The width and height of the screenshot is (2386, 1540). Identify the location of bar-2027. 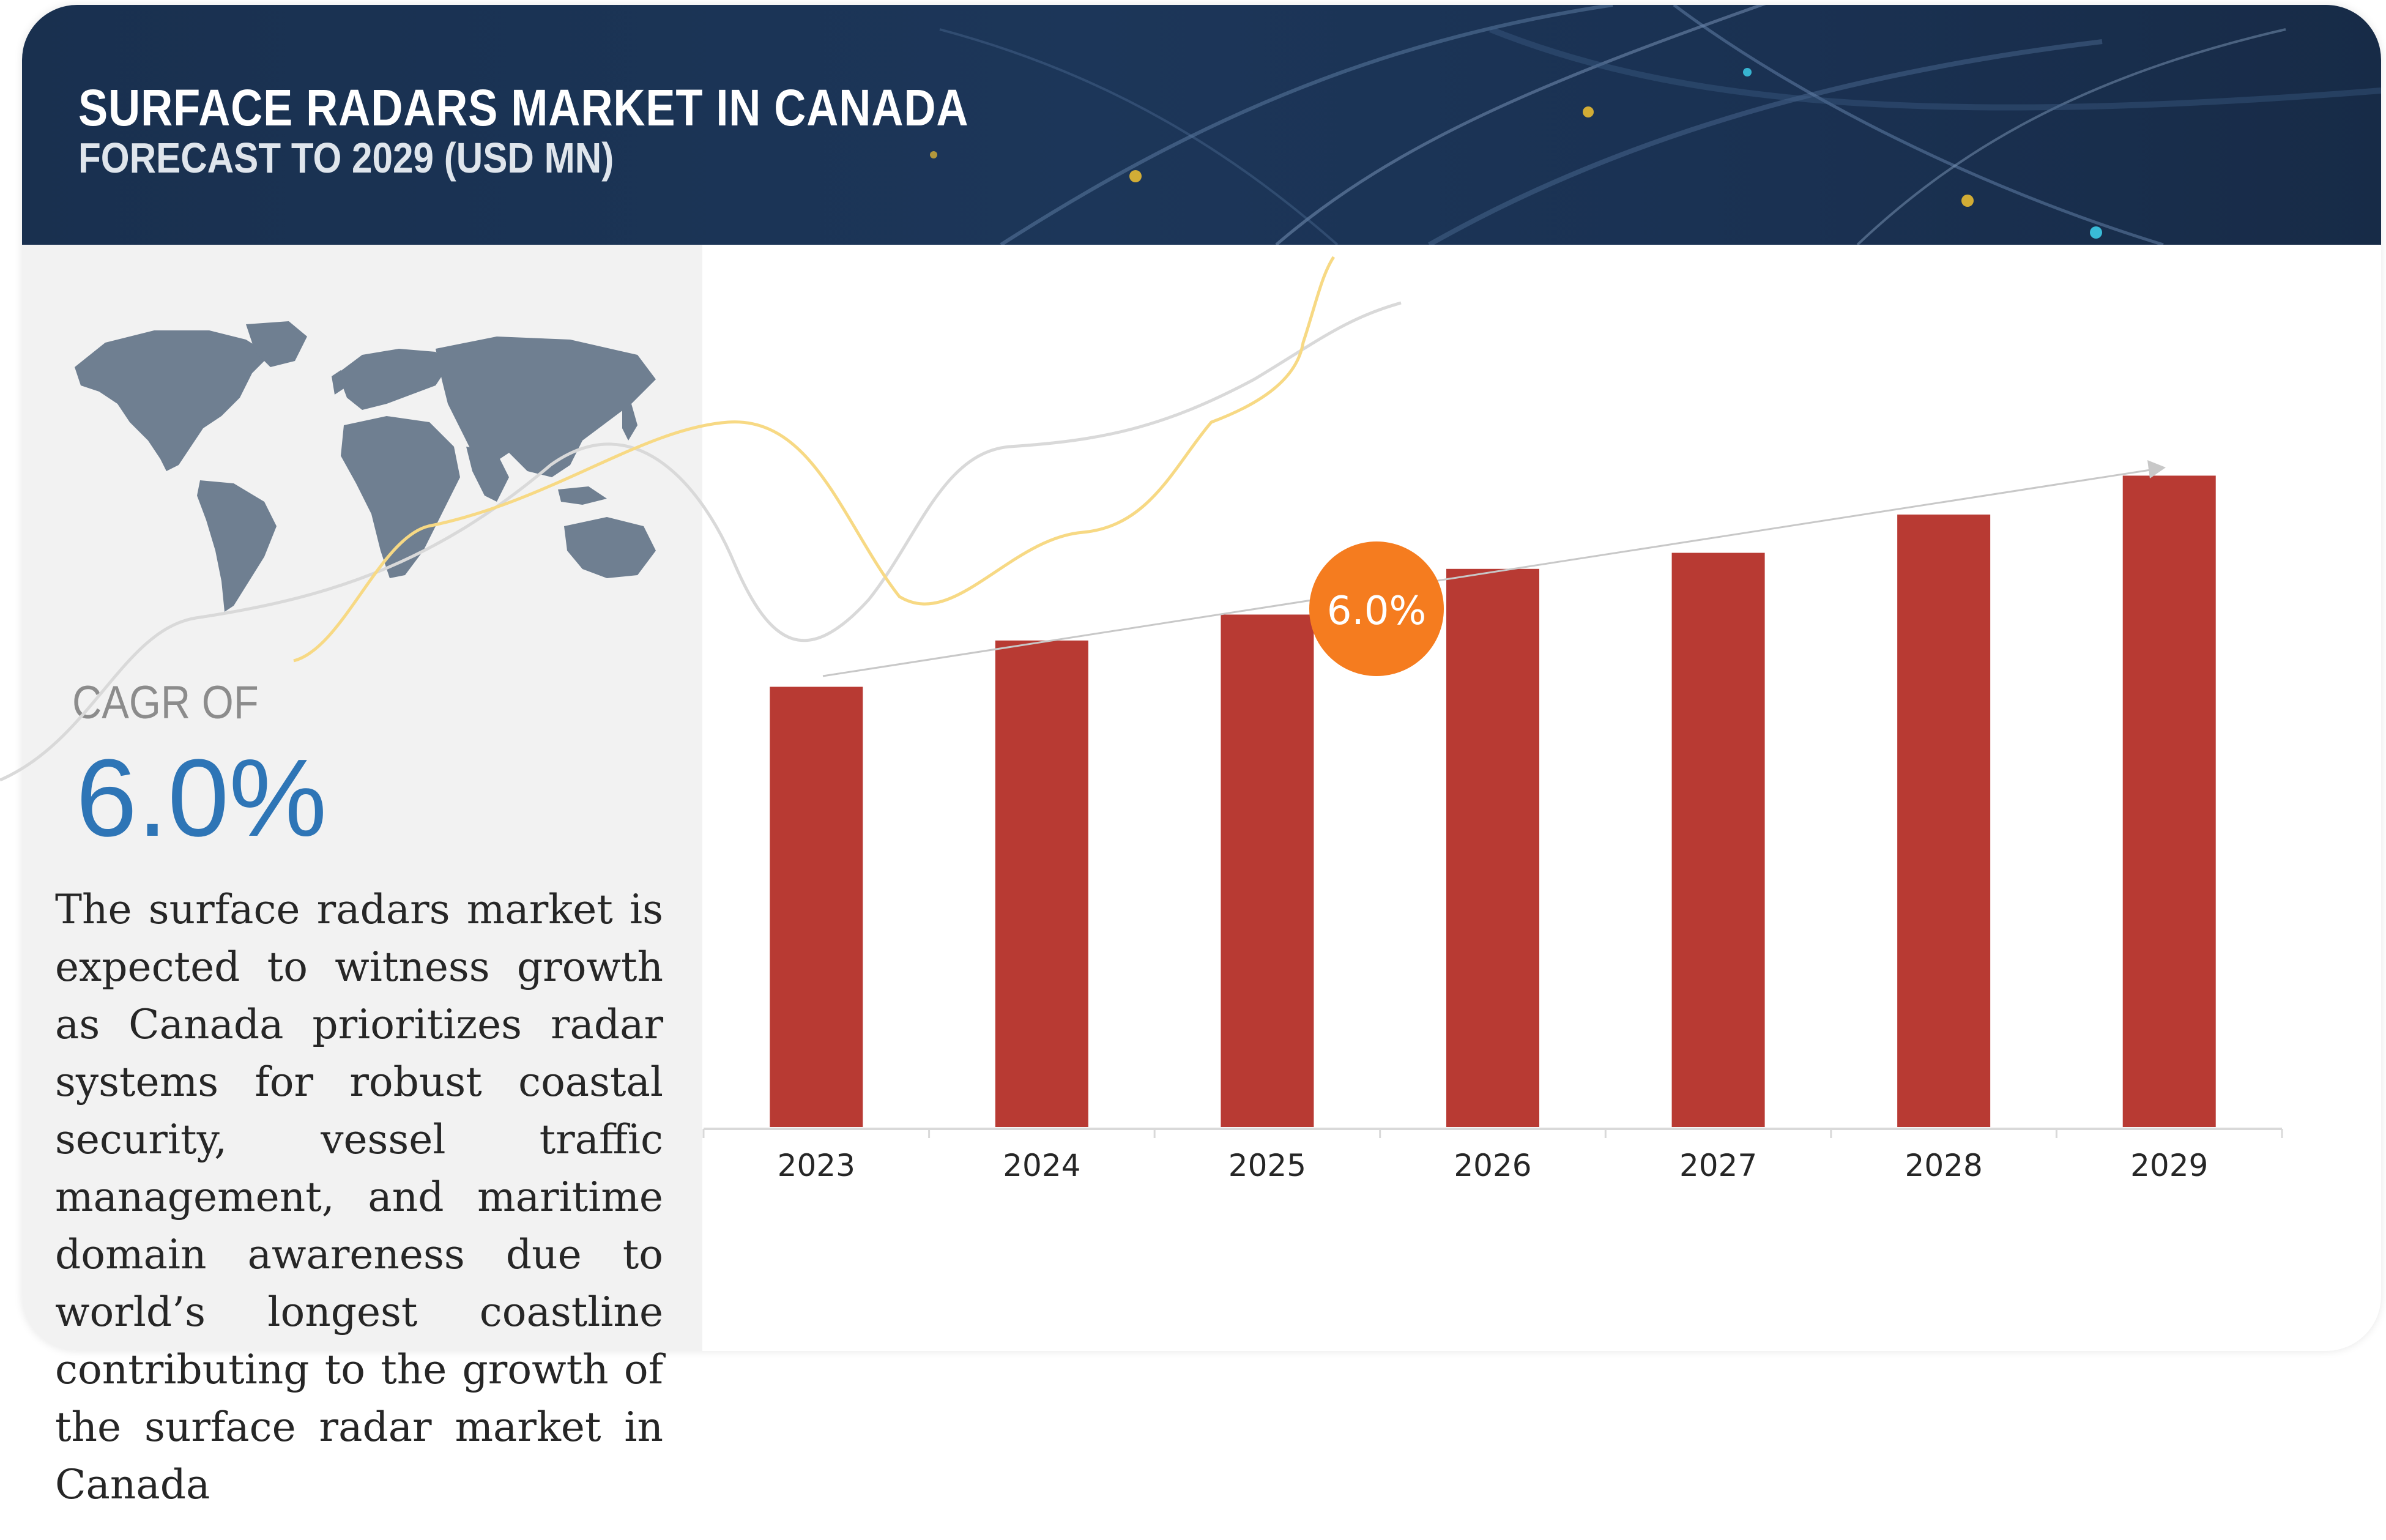
(1718, 839).